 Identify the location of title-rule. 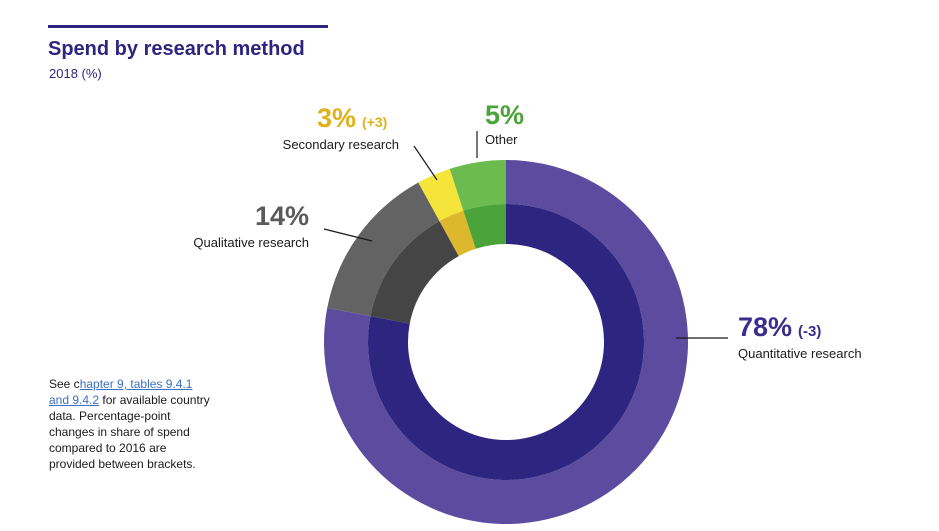
(188, 26).